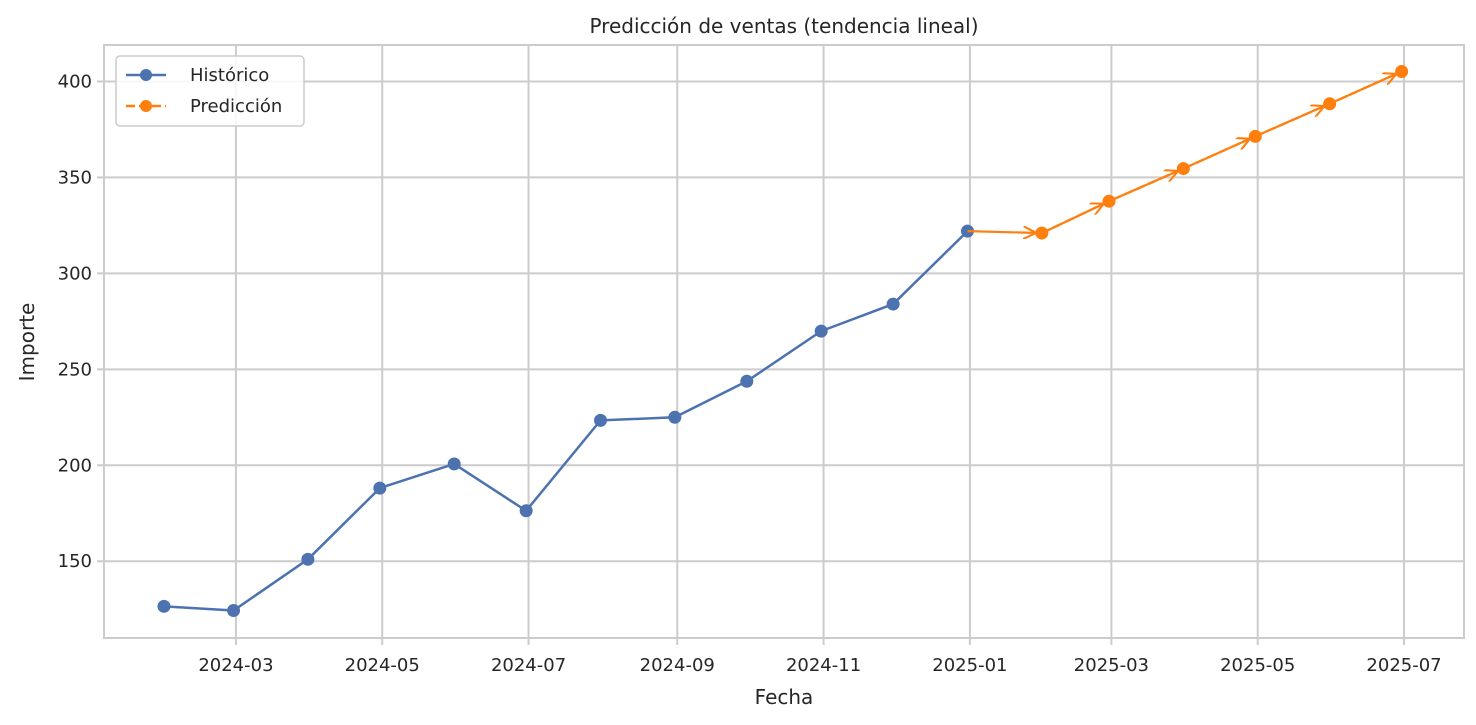  Describe the element at coordinates (75, 81) in the screenshot. I see `y-tick-label: 400` at that location.